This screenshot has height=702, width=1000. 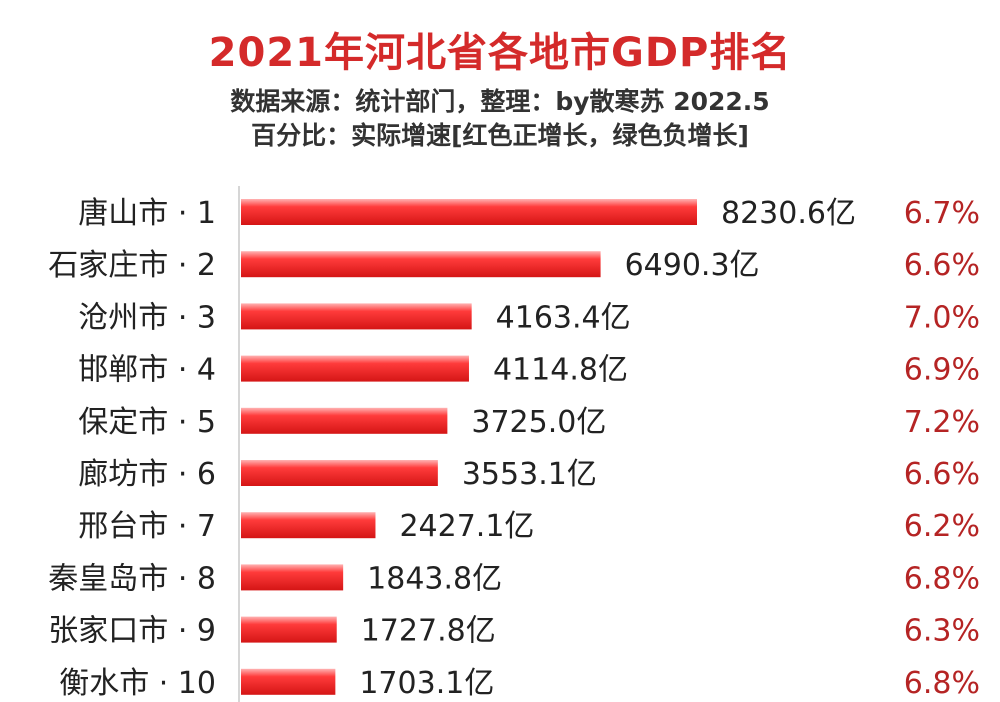 I want to click on growth-rate-label: 7.0%, so click(x=942, y=317).